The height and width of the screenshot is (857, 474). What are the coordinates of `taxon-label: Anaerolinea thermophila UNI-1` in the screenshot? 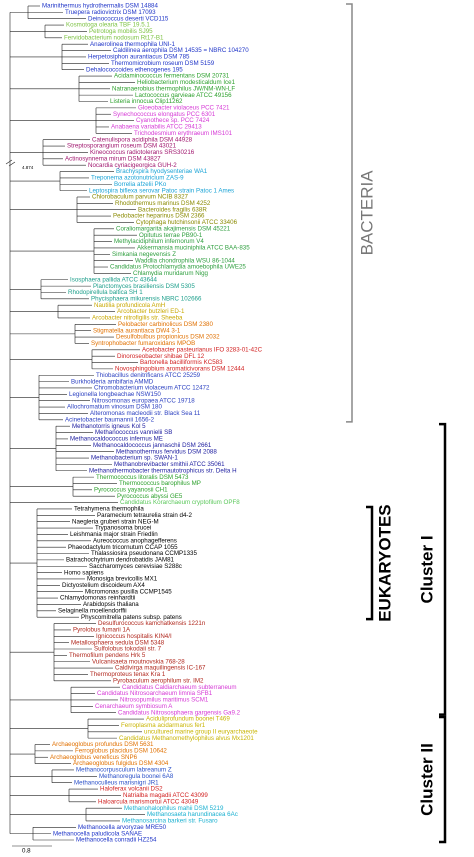 It's located at (133, 44).